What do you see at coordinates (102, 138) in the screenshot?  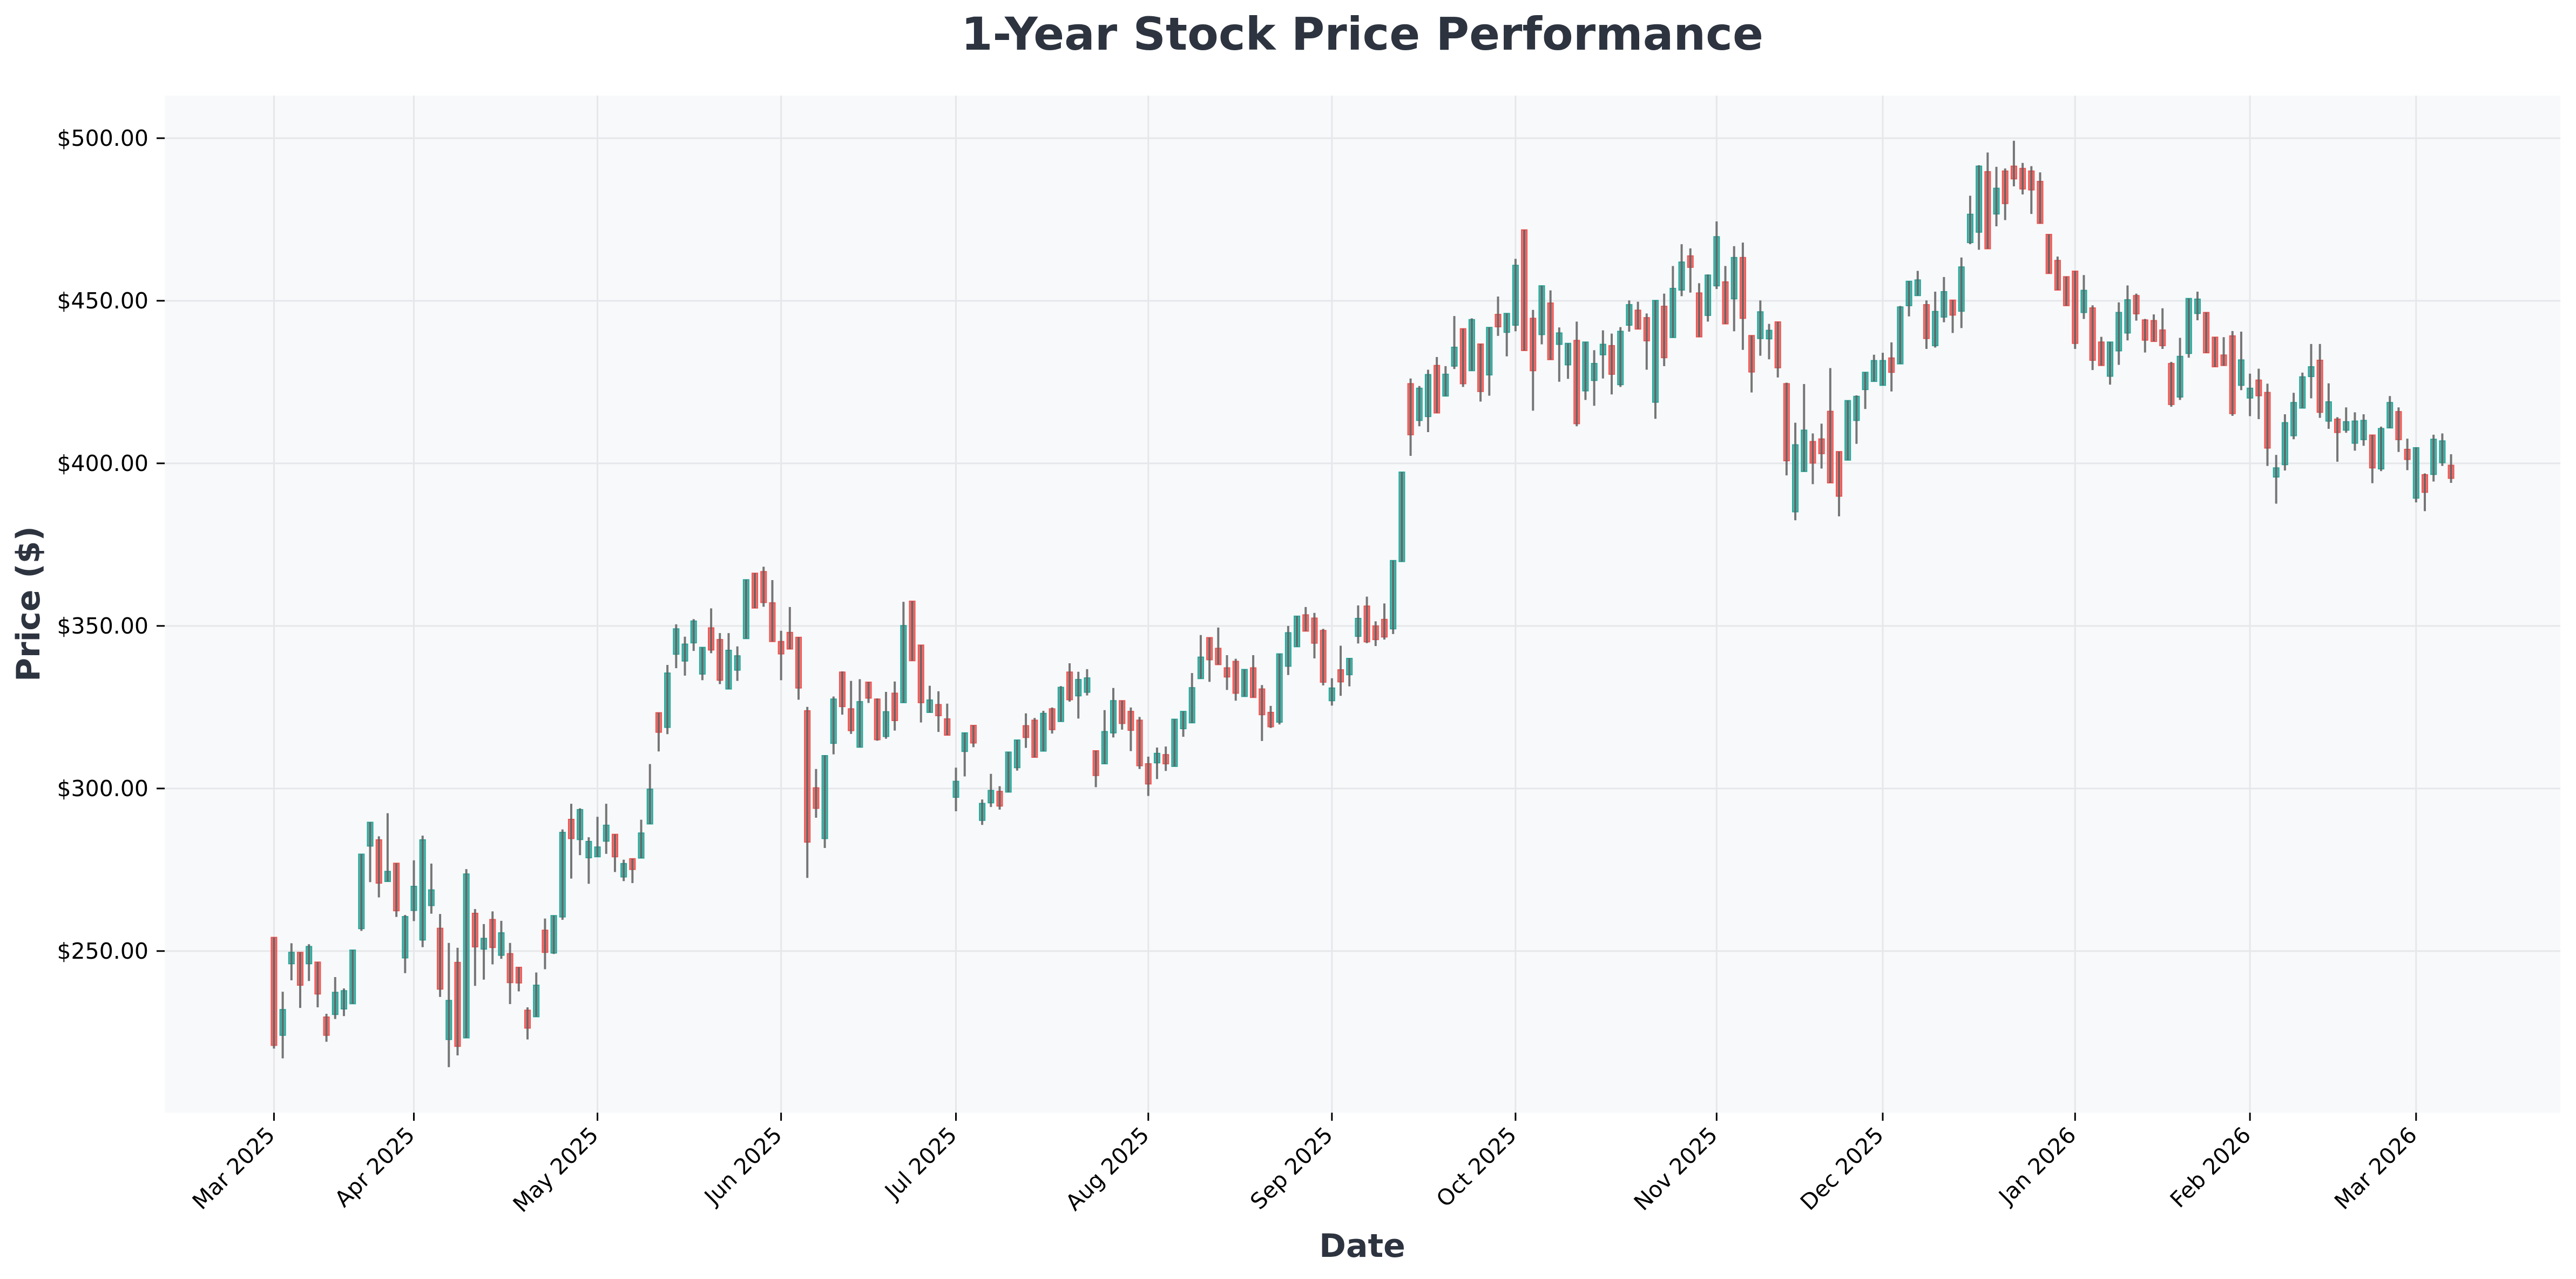 I see `y-tick-label: $500.00` at bounding box center [102, 138].